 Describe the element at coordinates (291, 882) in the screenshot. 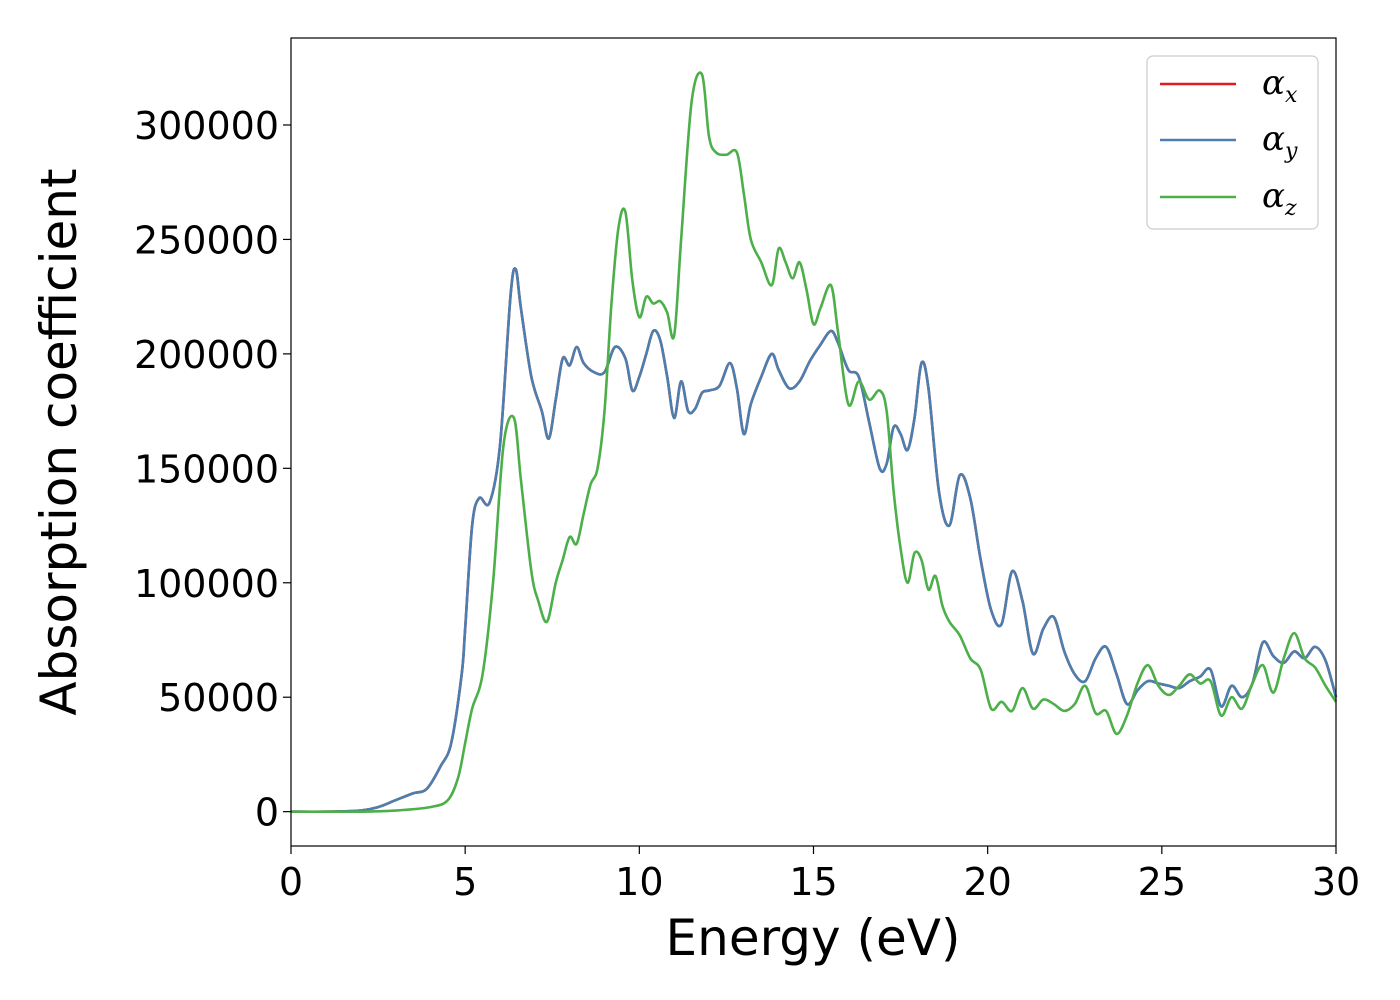

I see `x-tick-label: 0` at that location.